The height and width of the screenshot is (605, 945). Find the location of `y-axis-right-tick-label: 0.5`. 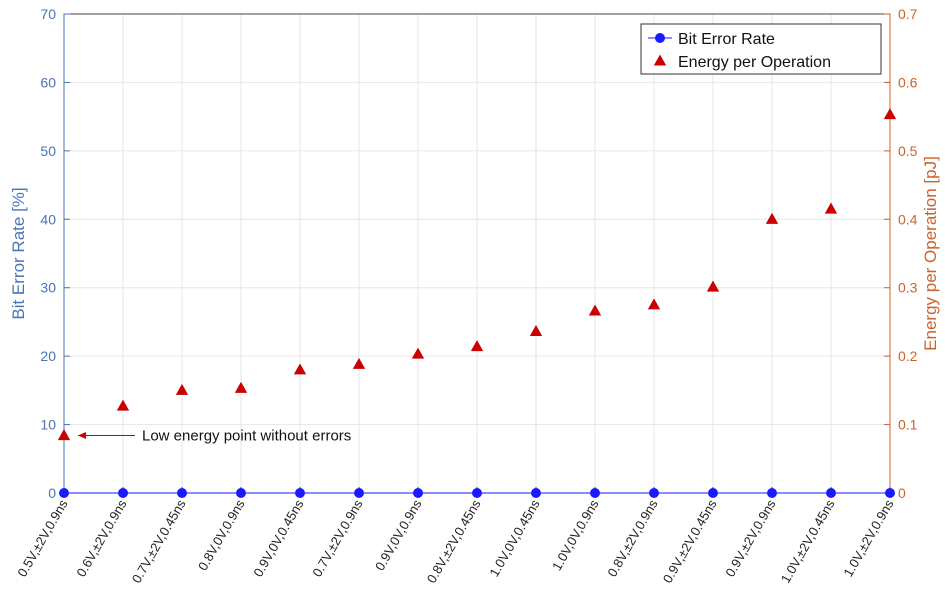

y-axis-right-tick-label: 0.5 is located at coordinates (908, 151).